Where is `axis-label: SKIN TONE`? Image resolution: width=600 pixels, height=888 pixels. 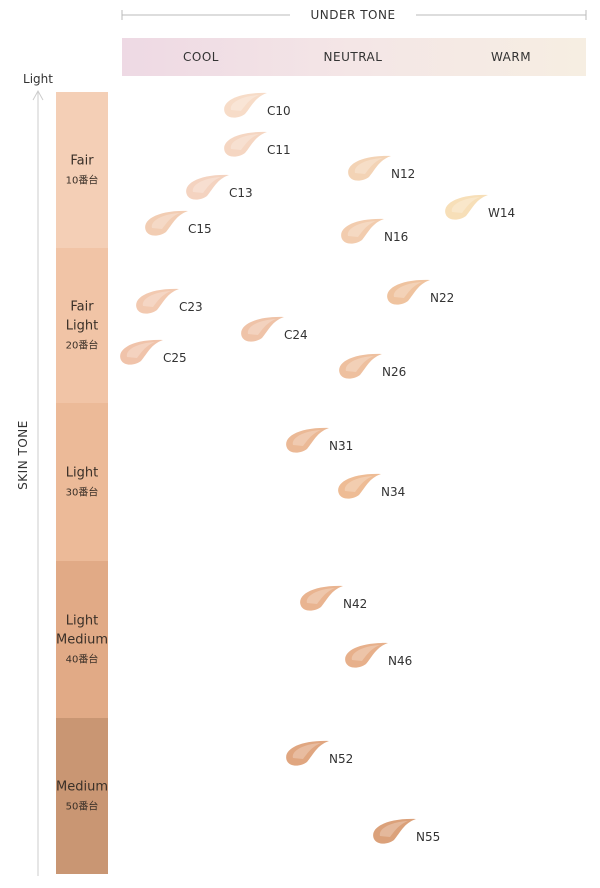
axis-label: SKIN TONE is located at coordinates (23, 455).